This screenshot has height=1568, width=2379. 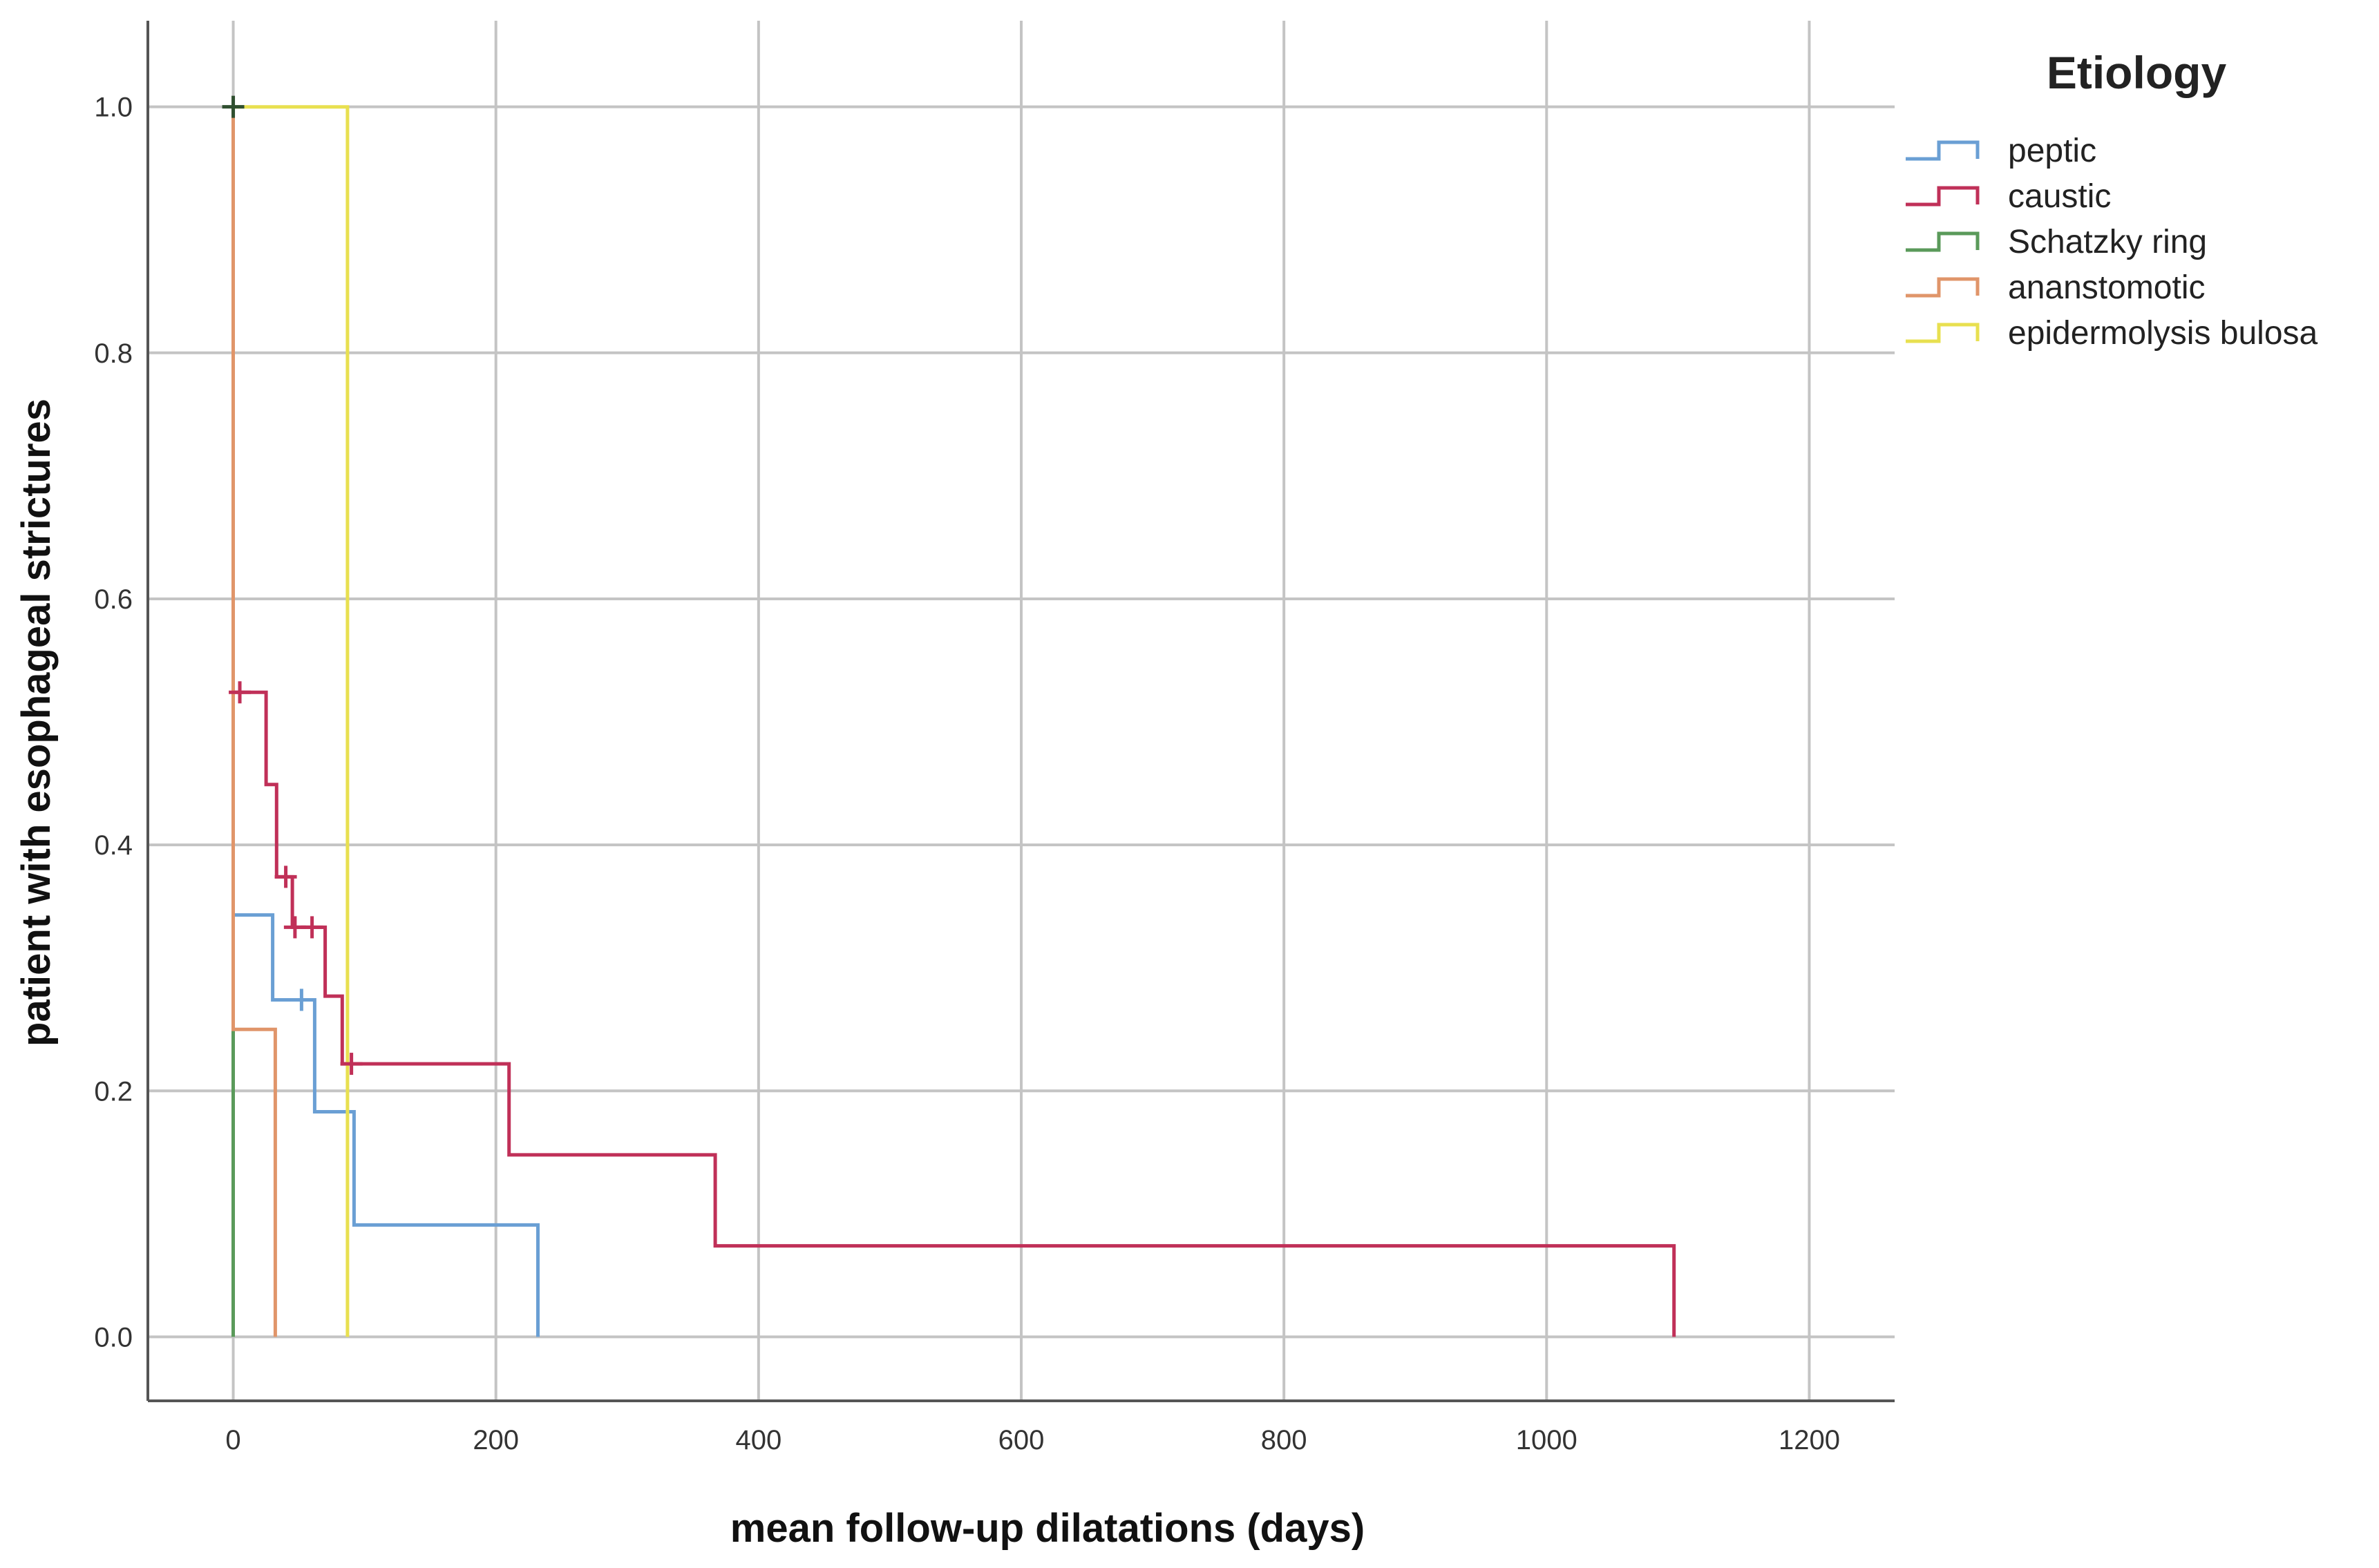 What do you see at coordinates (2001, 151) in the screenshot?
I see `legend-item-peptic: peptic` at bounding box center [2001, 151].